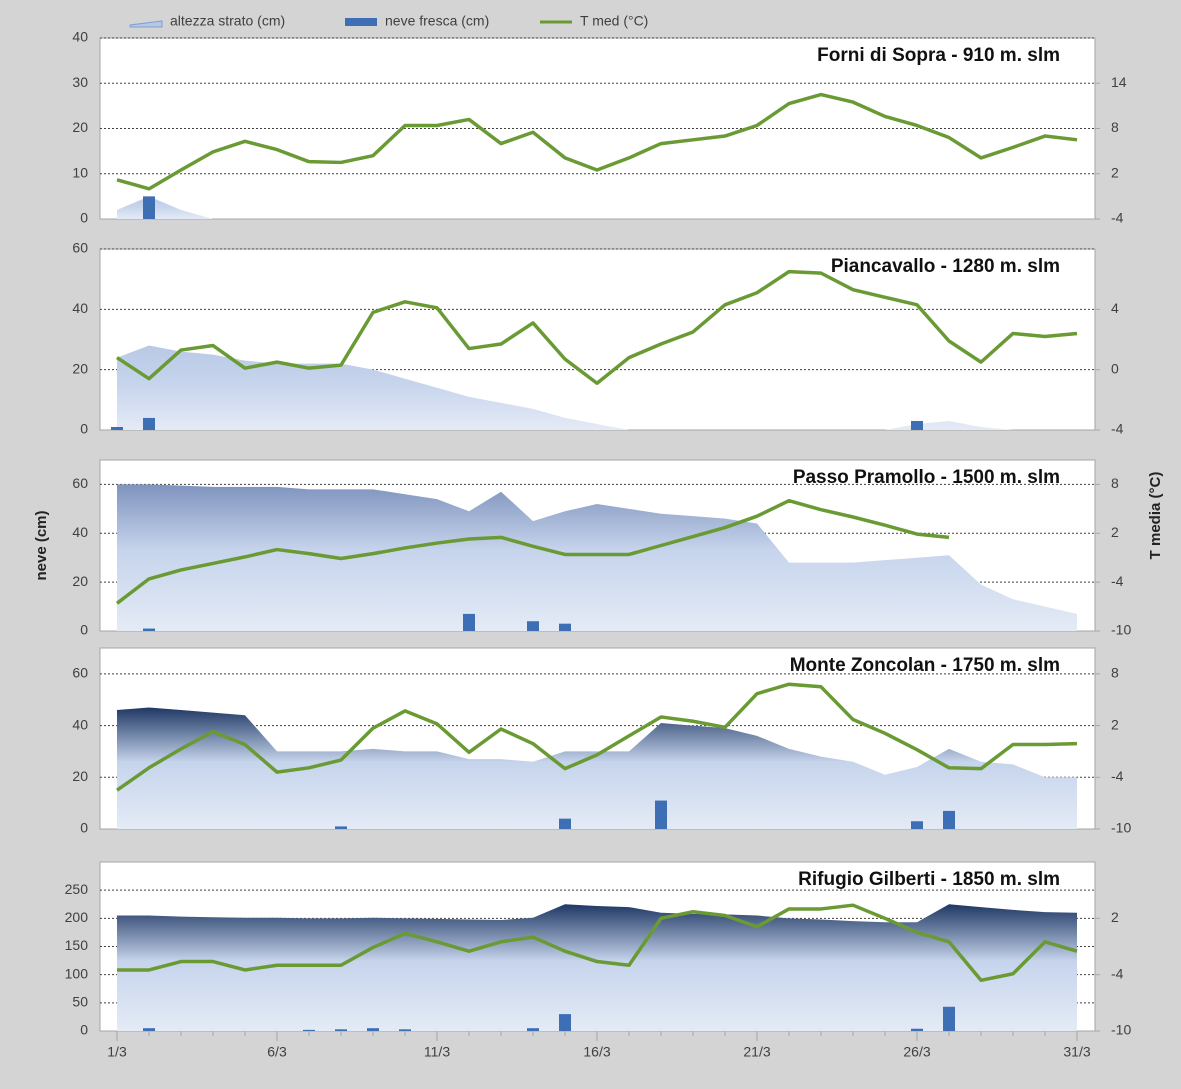  I want to click on x-tick-label: 16/3, so click(596, 1052).